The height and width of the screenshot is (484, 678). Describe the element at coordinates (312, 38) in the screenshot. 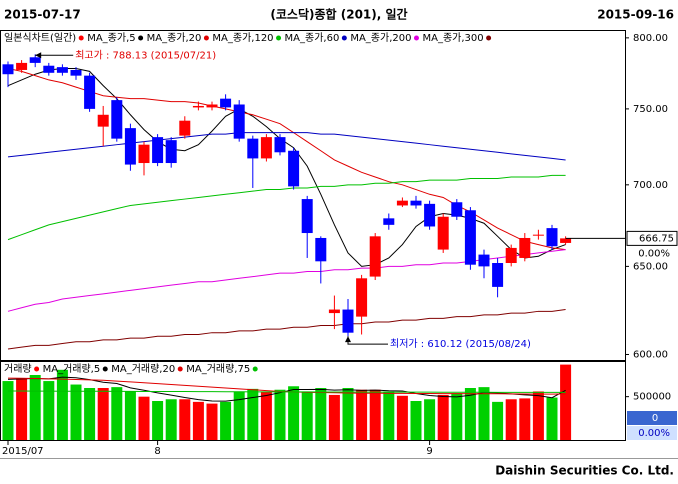

I see `legend-entry: MA_종가,60` at that location.